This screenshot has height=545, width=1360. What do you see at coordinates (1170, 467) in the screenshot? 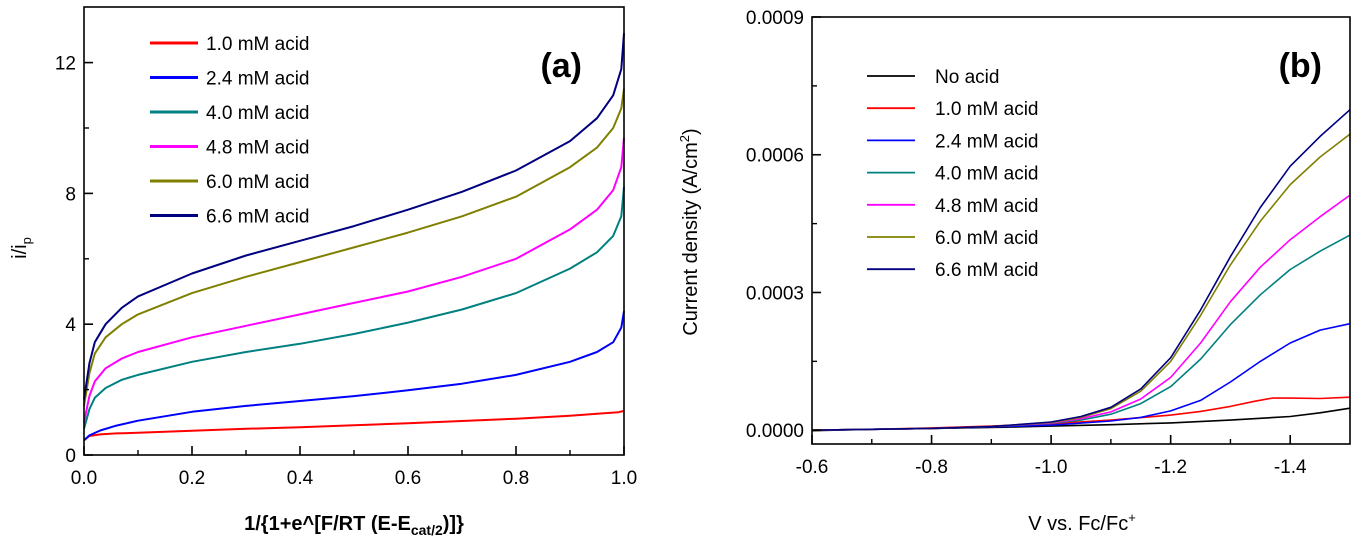
I see `x-tick-label: -1.2` at bounding box center [1170, 467].